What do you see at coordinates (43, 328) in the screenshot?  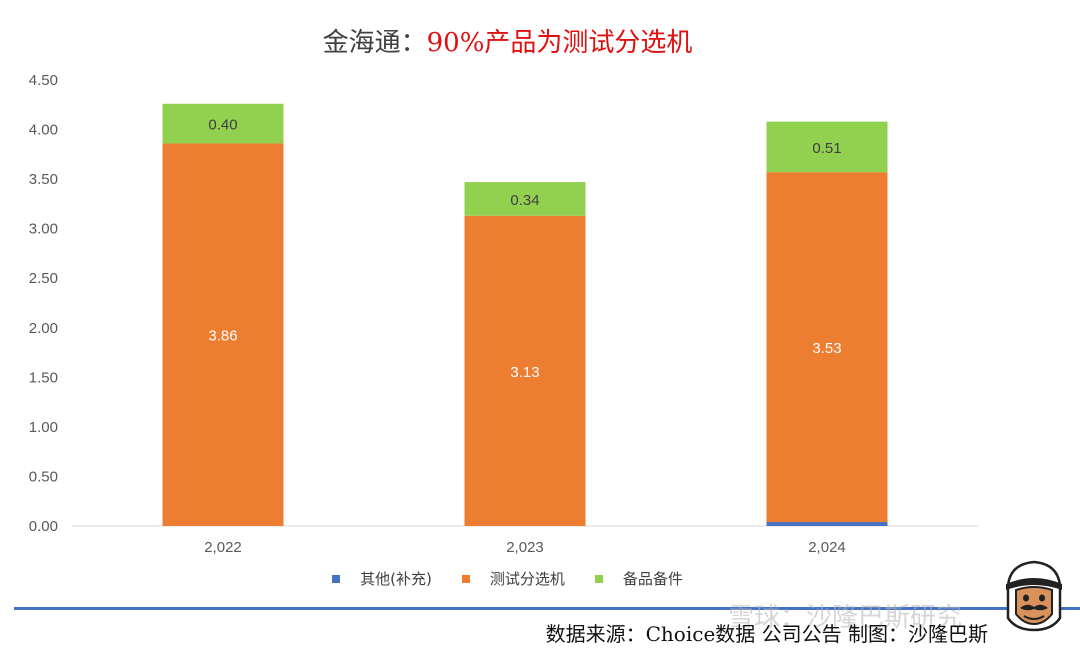 I see `y-tick-label: 2.00` at bounding box center [43, 328].